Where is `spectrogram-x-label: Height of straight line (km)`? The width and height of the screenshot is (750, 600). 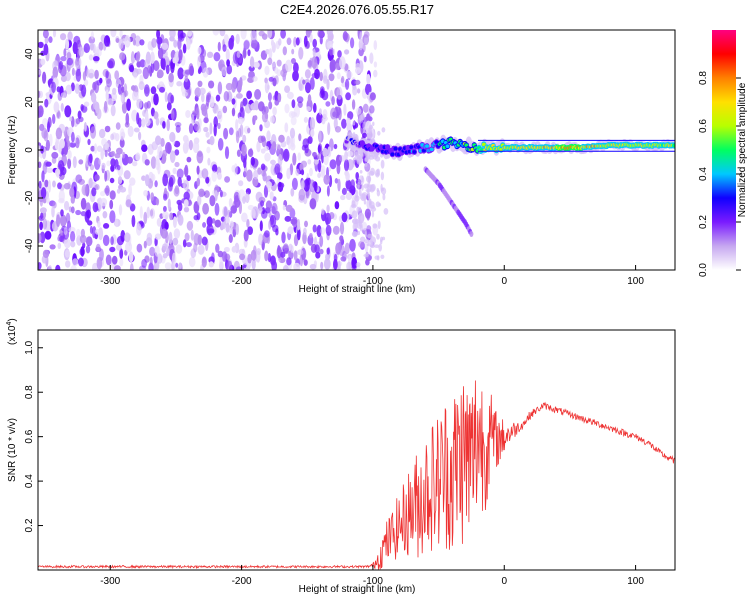 spectrogram-x-label: Height of straight line (km) is located at coordinates (357, 289).